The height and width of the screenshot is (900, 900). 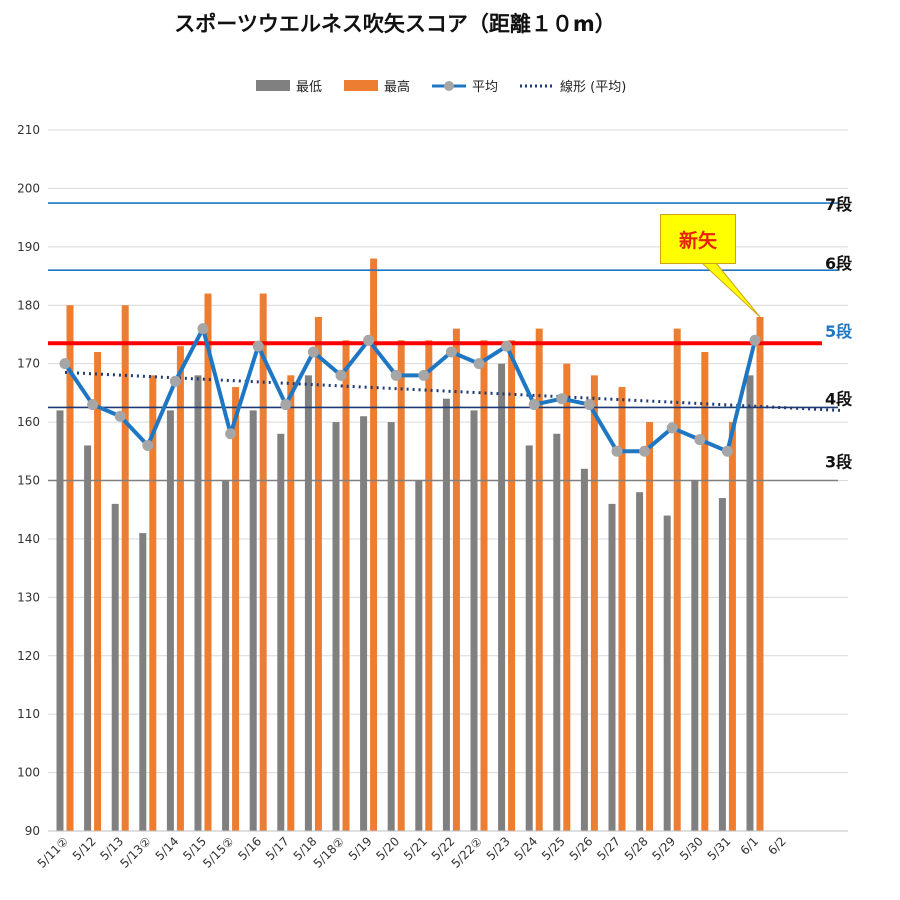 What do you see at coordinates (167, 848) in the screenshot?
I see `x-tick-label: 5/14` at bounding box center [167, 848].